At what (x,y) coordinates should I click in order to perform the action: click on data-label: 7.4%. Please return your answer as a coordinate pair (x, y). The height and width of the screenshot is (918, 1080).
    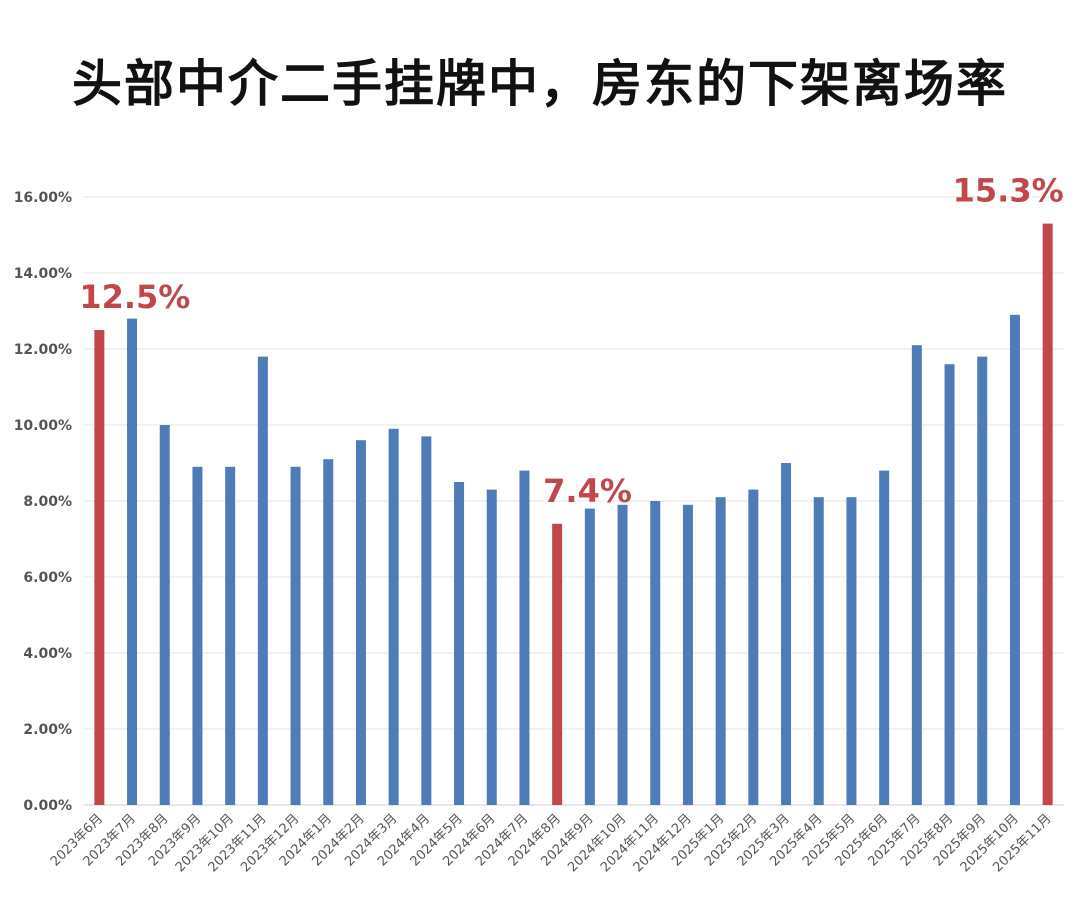
    Looking at the image, I should click on (587, 491).